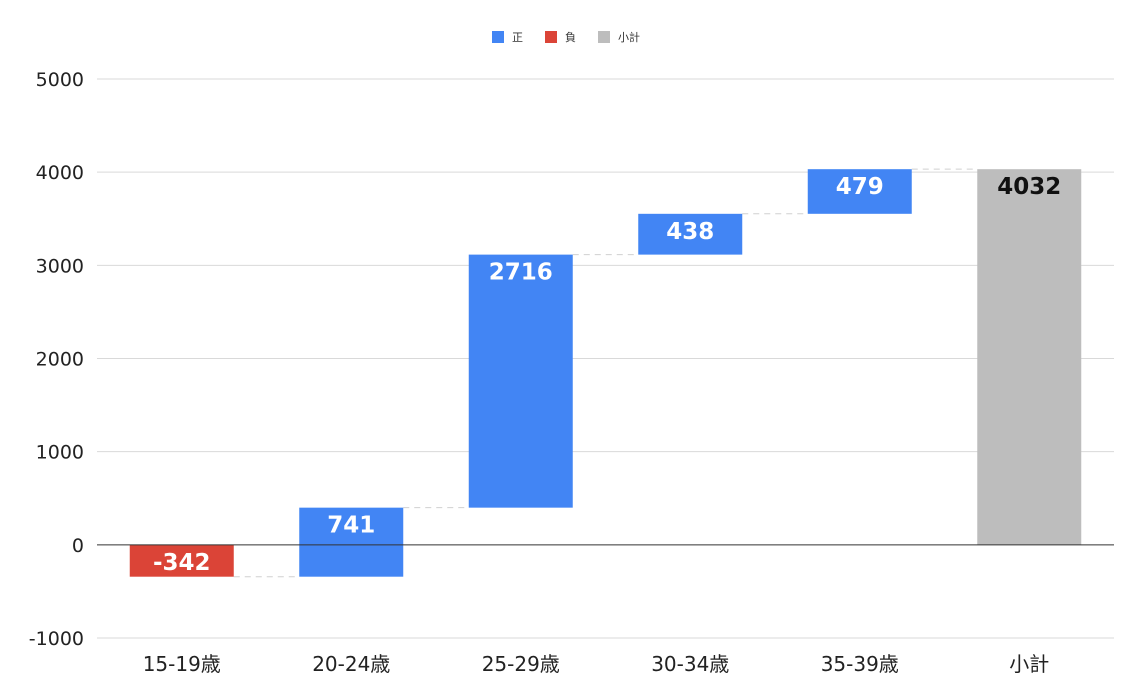  Describe the element at coordinates (60, 360) in the screenshot. I see `y-tick-label: 2000` at that location.